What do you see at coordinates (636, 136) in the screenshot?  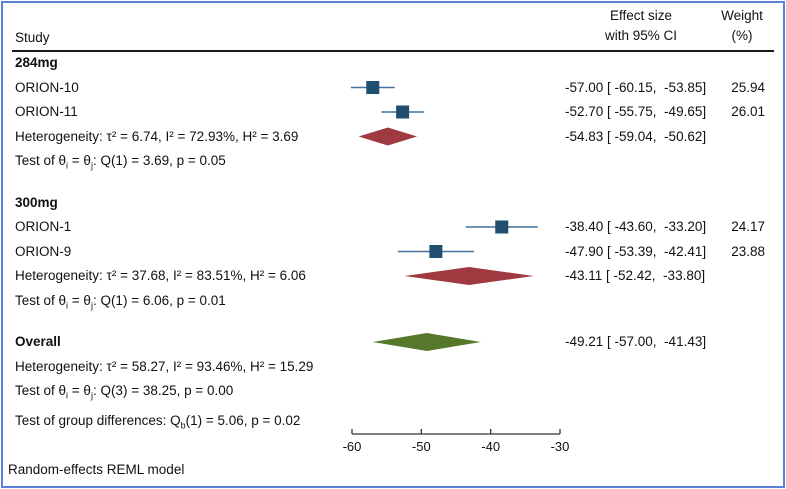 I see `effect-value: -54.83 [ -59.04, -50.62]` at bounding box center [636, 136].